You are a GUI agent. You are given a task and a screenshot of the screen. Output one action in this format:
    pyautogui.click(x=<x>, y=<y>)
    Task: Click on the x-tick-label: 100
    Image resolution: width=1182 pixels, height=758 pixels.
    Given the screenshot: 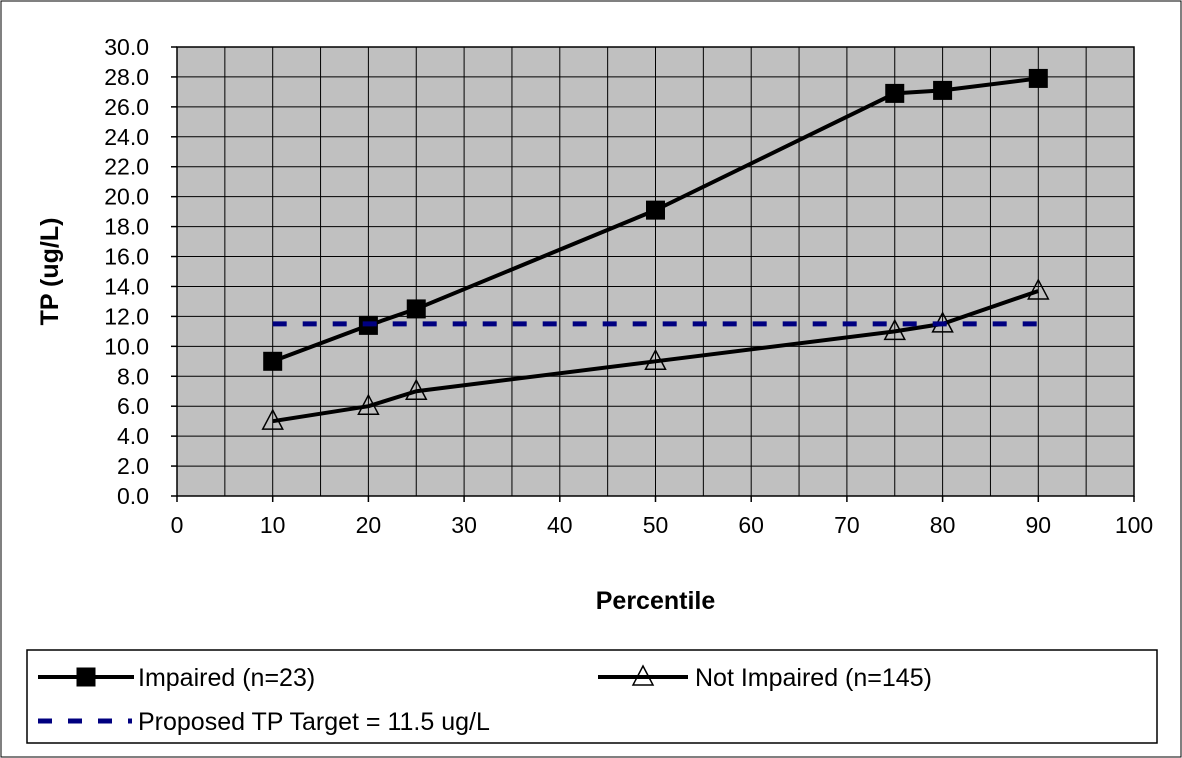 What is the action you would take?
    pyautogui.click(x=1134, y=525)
    